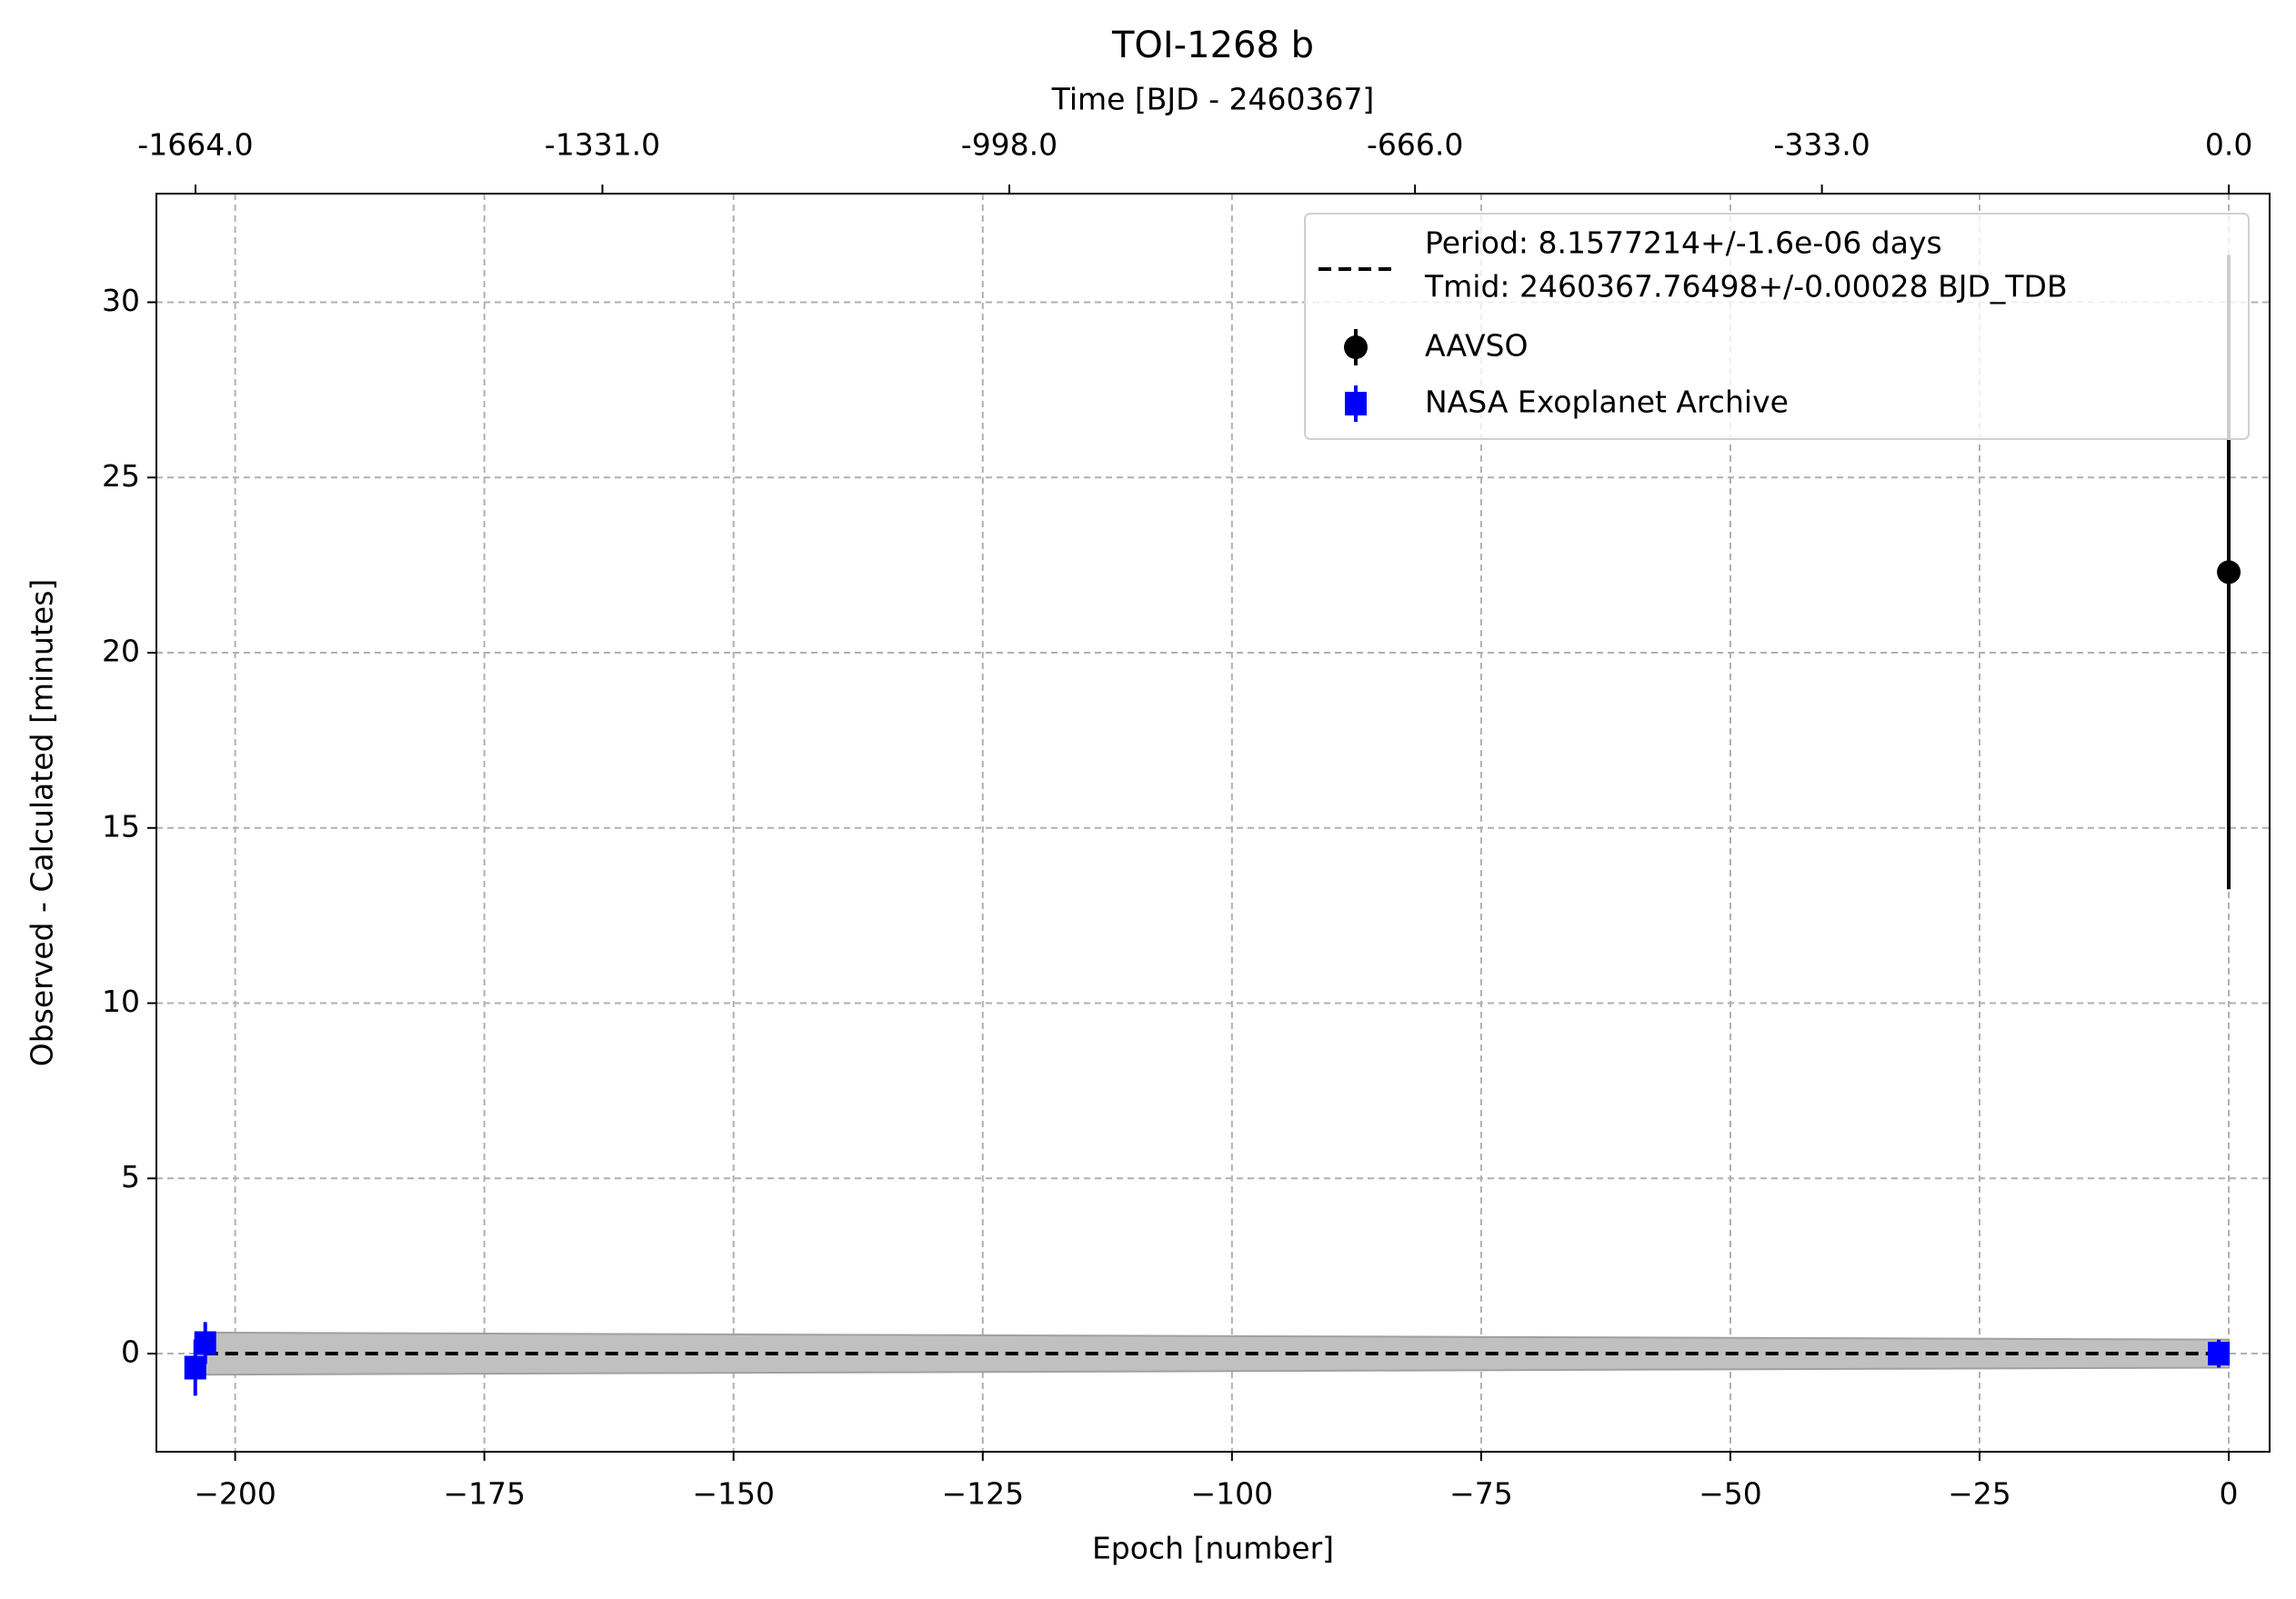  I want to click on legend-box, so click(1777, 327).